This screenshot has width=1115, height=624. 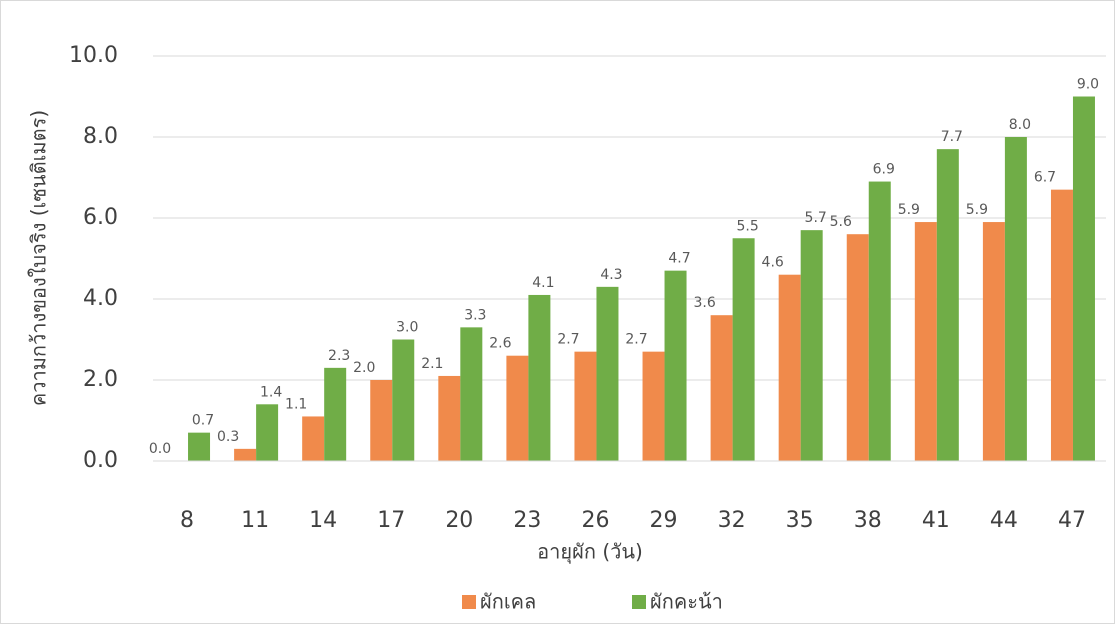 What do you see at coordinates (1072, 520) in the screenshot?
I see `x-tick-label: 47` at bounding box center [1072, 520].